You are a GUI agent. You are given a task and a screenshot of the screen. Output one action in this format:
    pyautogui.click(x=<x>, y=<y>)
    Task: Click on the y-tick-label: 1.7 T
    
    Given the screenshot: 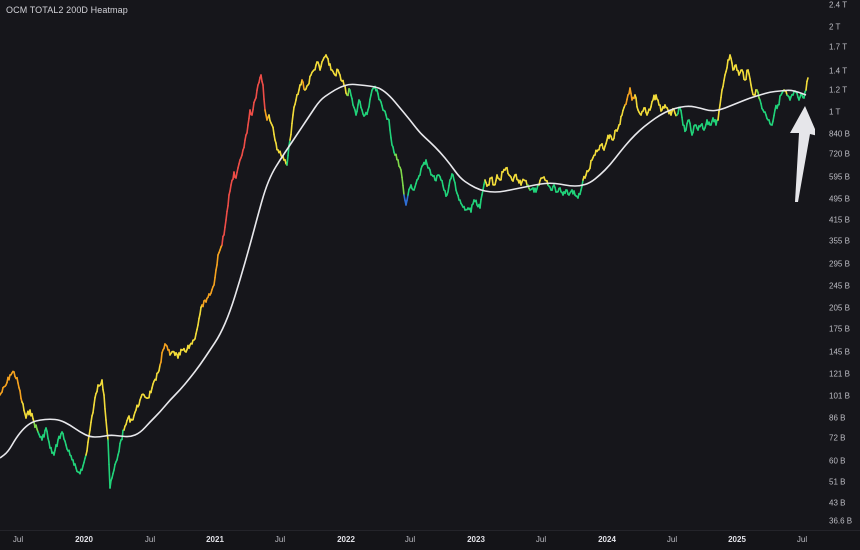 What is the action you would take?
    pyautogui.click(x=838, y=47)
    